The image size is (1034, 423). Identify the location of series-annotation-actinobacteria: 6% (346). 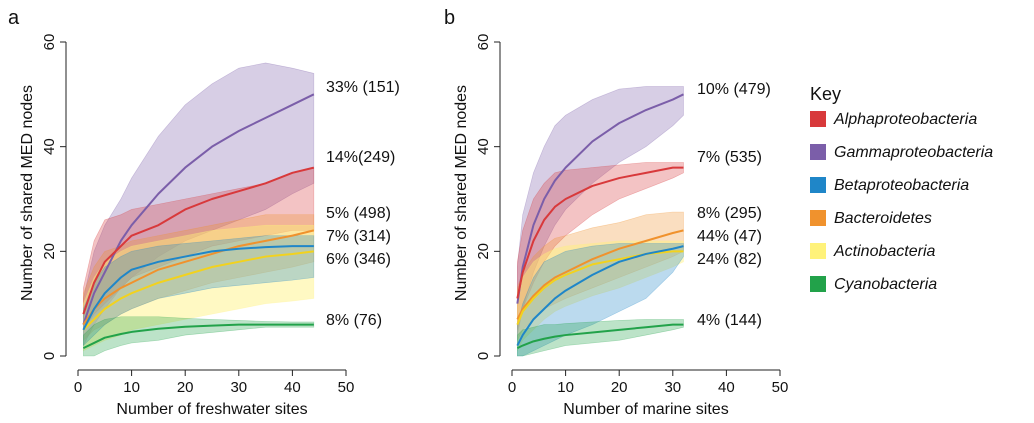
(358, 259).